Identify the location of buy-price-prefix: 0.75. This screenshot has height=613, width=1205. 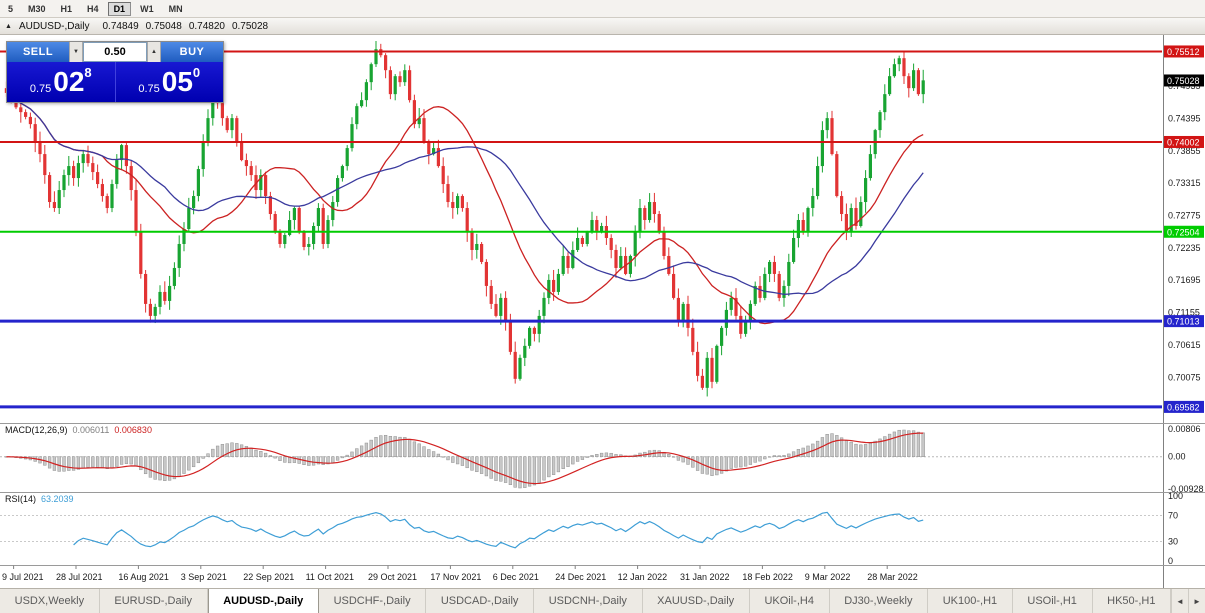
(149, 89).